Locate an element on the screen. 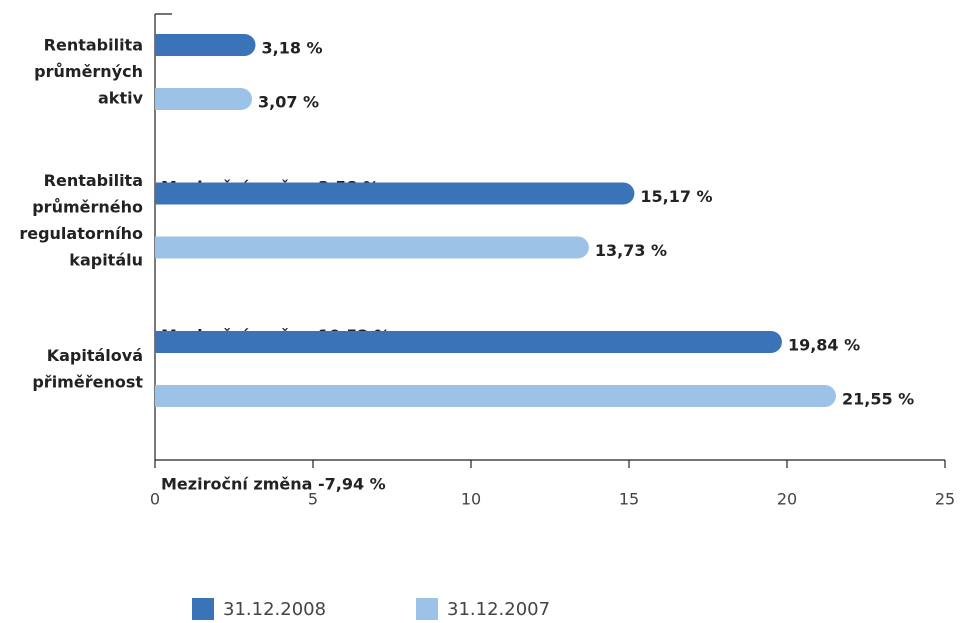 The width and height of the screenshot is (960, 623). category-label: Kapitálová přiměřenost is located at coordinates (87, 368).